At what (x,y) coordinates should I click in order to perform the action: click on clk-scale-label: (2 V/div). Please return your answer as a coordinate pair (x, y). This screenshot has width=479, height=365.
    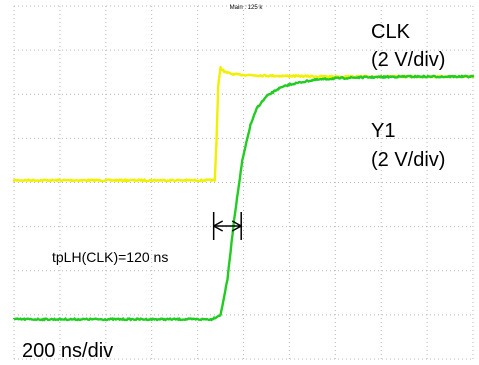
    Looking at the image, I should click on (408, 60).